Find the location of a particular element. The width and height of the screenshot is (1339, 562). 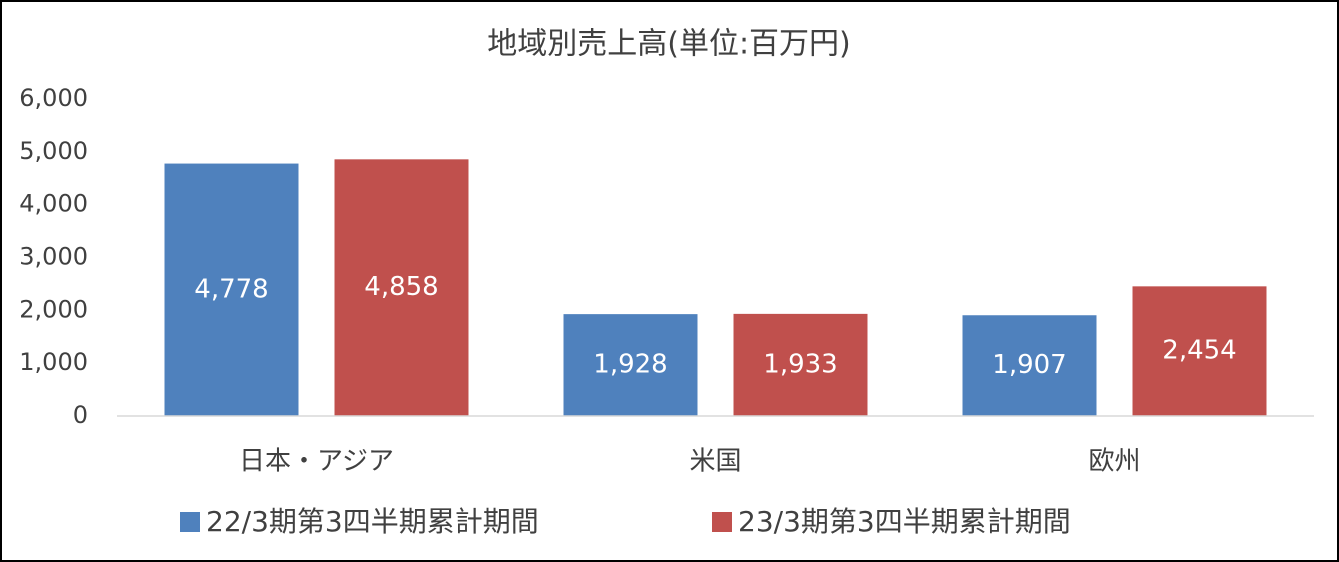

y-tick-label: 6,000 is located at coordinates (53, 98).